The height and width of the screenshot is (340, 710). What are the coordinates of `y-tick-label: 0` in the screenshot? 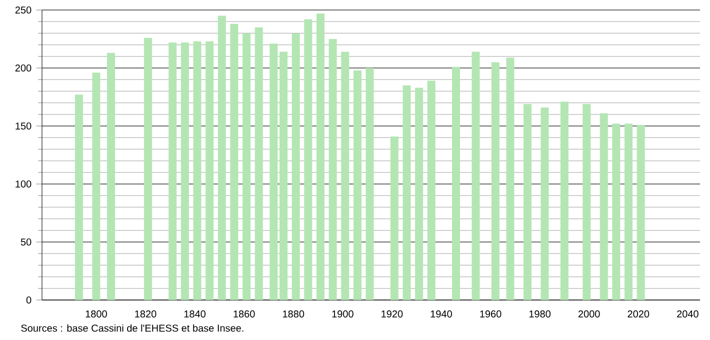 It's located at (29, 300).